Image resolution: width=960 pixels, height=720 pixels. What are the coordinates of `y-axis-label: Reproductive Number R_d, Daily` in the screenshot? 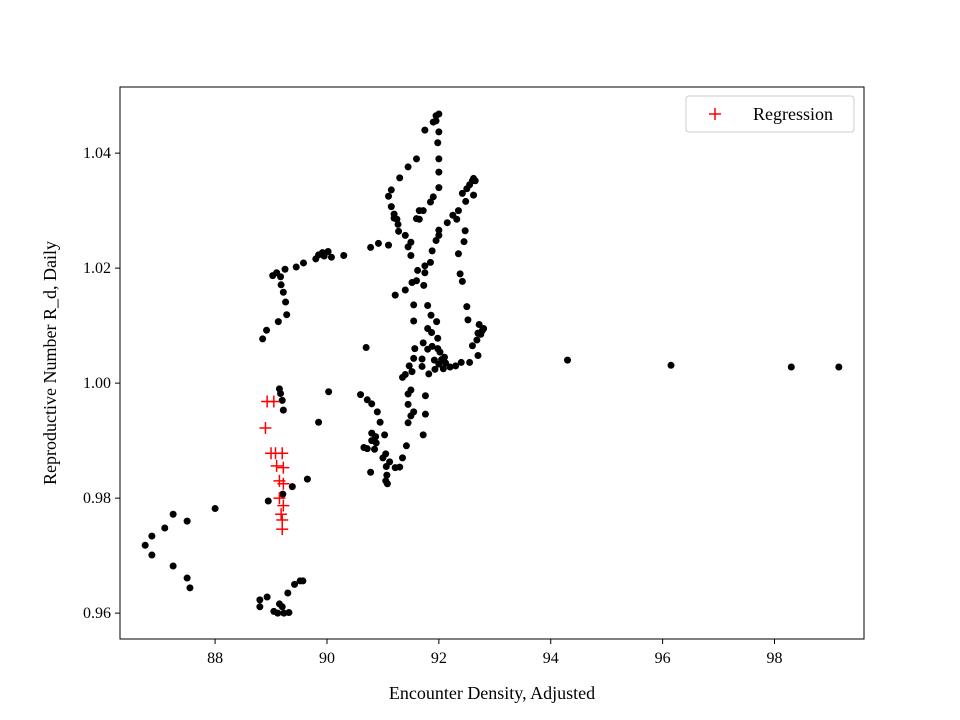 It's located at (50, 363).